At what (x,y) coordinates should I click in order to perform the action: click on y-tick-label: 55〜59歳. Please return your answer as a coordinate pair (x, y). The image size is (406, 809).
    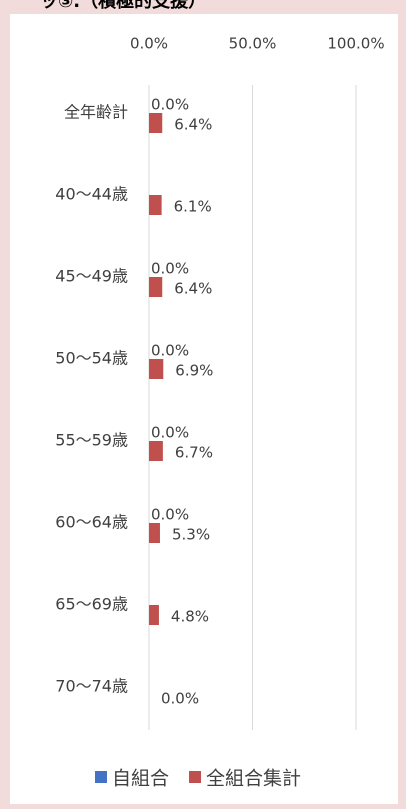
    Looking at the image, I should click on (91, 440).